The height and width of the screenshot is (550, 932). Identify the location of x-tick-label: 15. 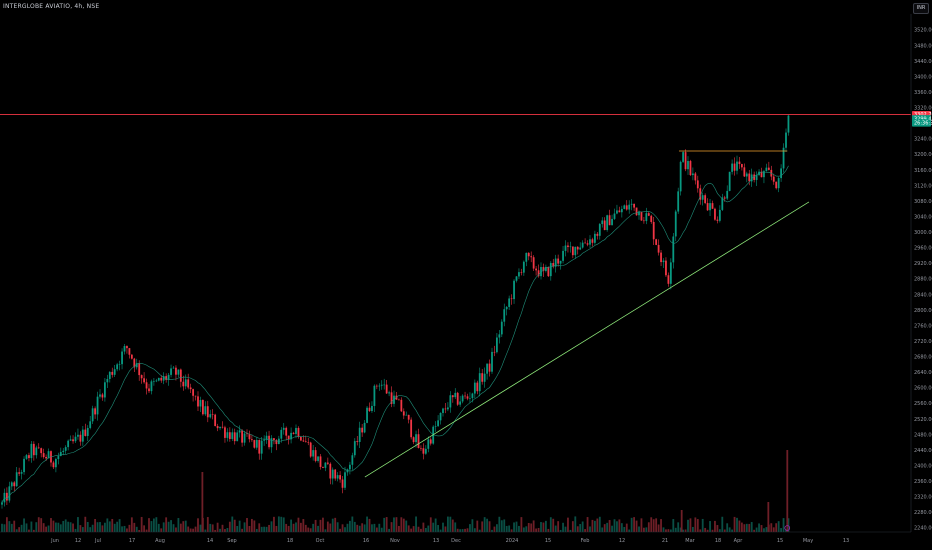
(548, 541).